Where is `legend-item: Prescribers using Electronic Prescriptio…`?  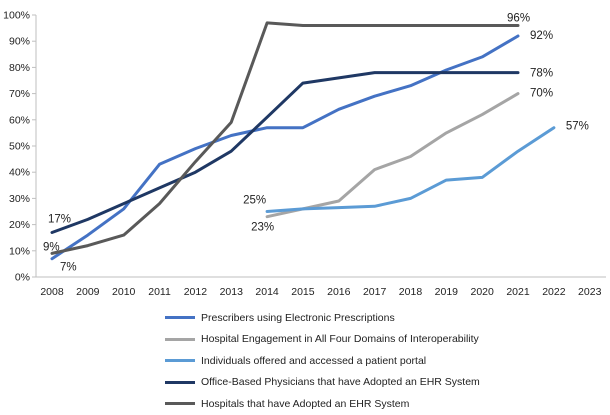
legend-item: Prescribers using Electronic Prescriptio… is located at coordinates (385, 318).